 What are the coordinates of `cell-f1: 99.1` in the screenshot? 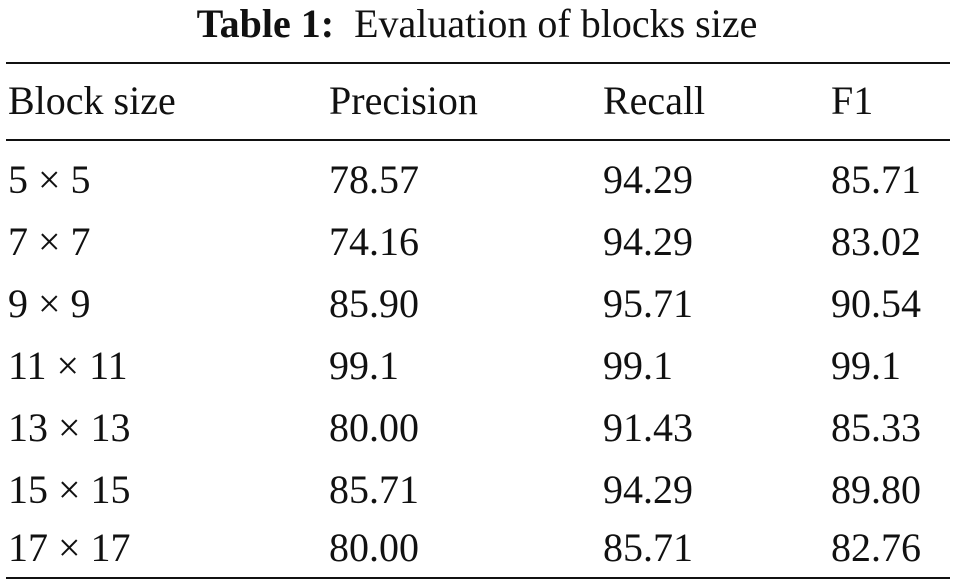 It's located at (866, 365).